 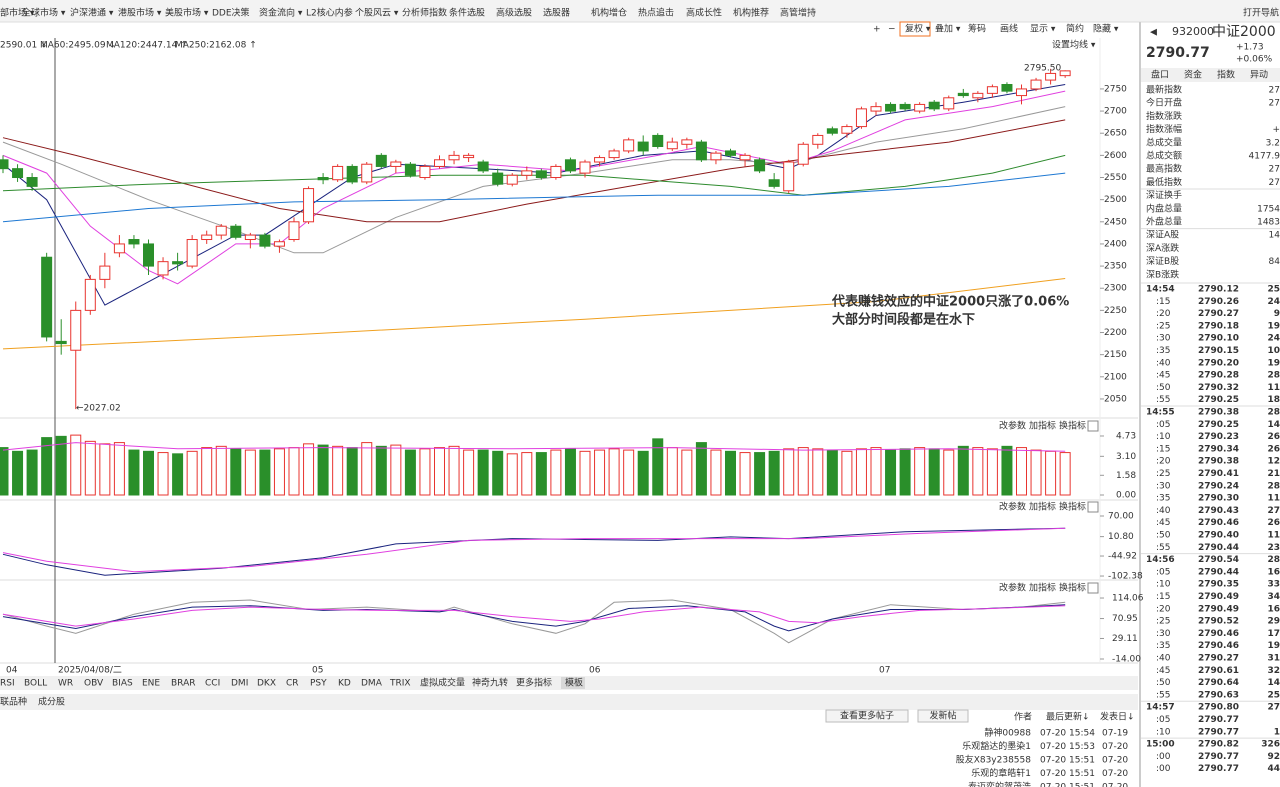 What do you see at coordinates (1009, 29) in the screenshot?
I see `toolbar-item: 画线` at bounding box center [1009, 29].